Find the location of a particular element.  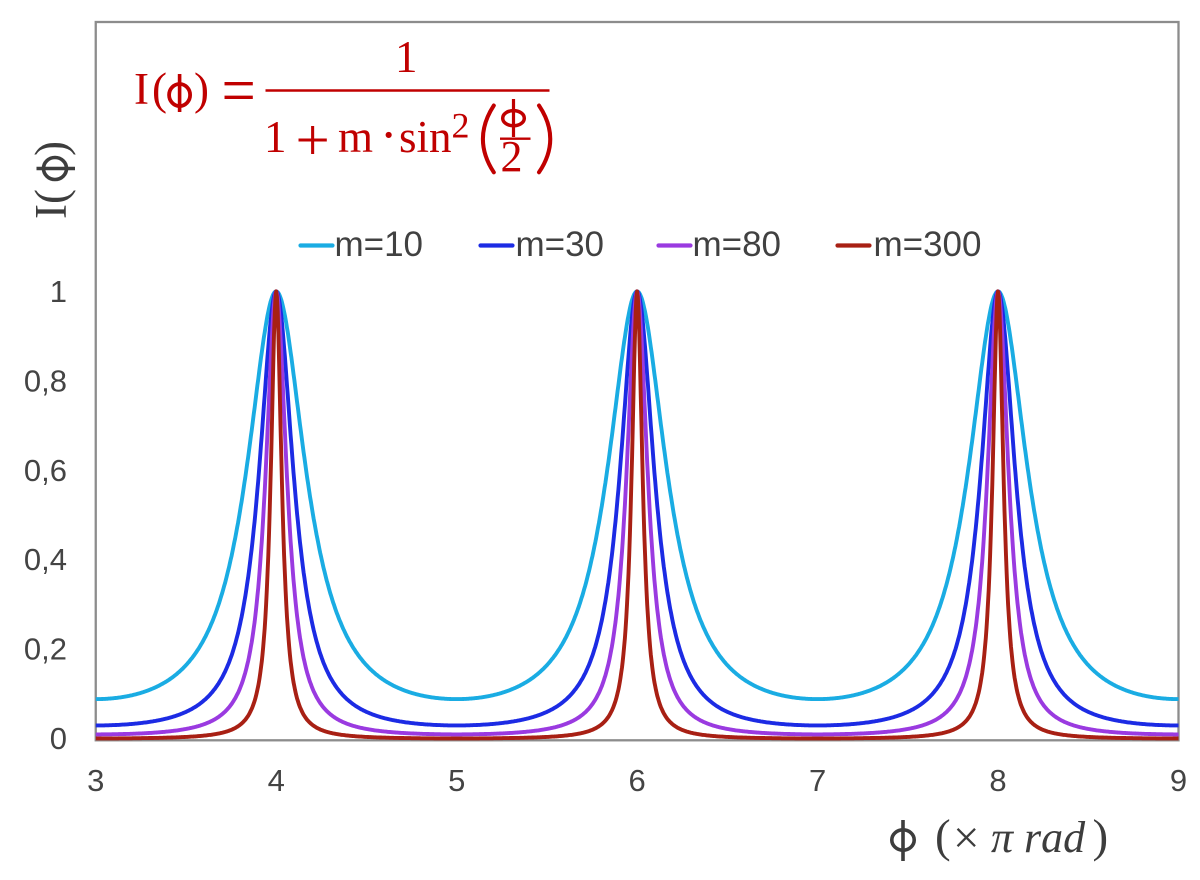

svg-text: 8 is located at coordinates (997, 780).